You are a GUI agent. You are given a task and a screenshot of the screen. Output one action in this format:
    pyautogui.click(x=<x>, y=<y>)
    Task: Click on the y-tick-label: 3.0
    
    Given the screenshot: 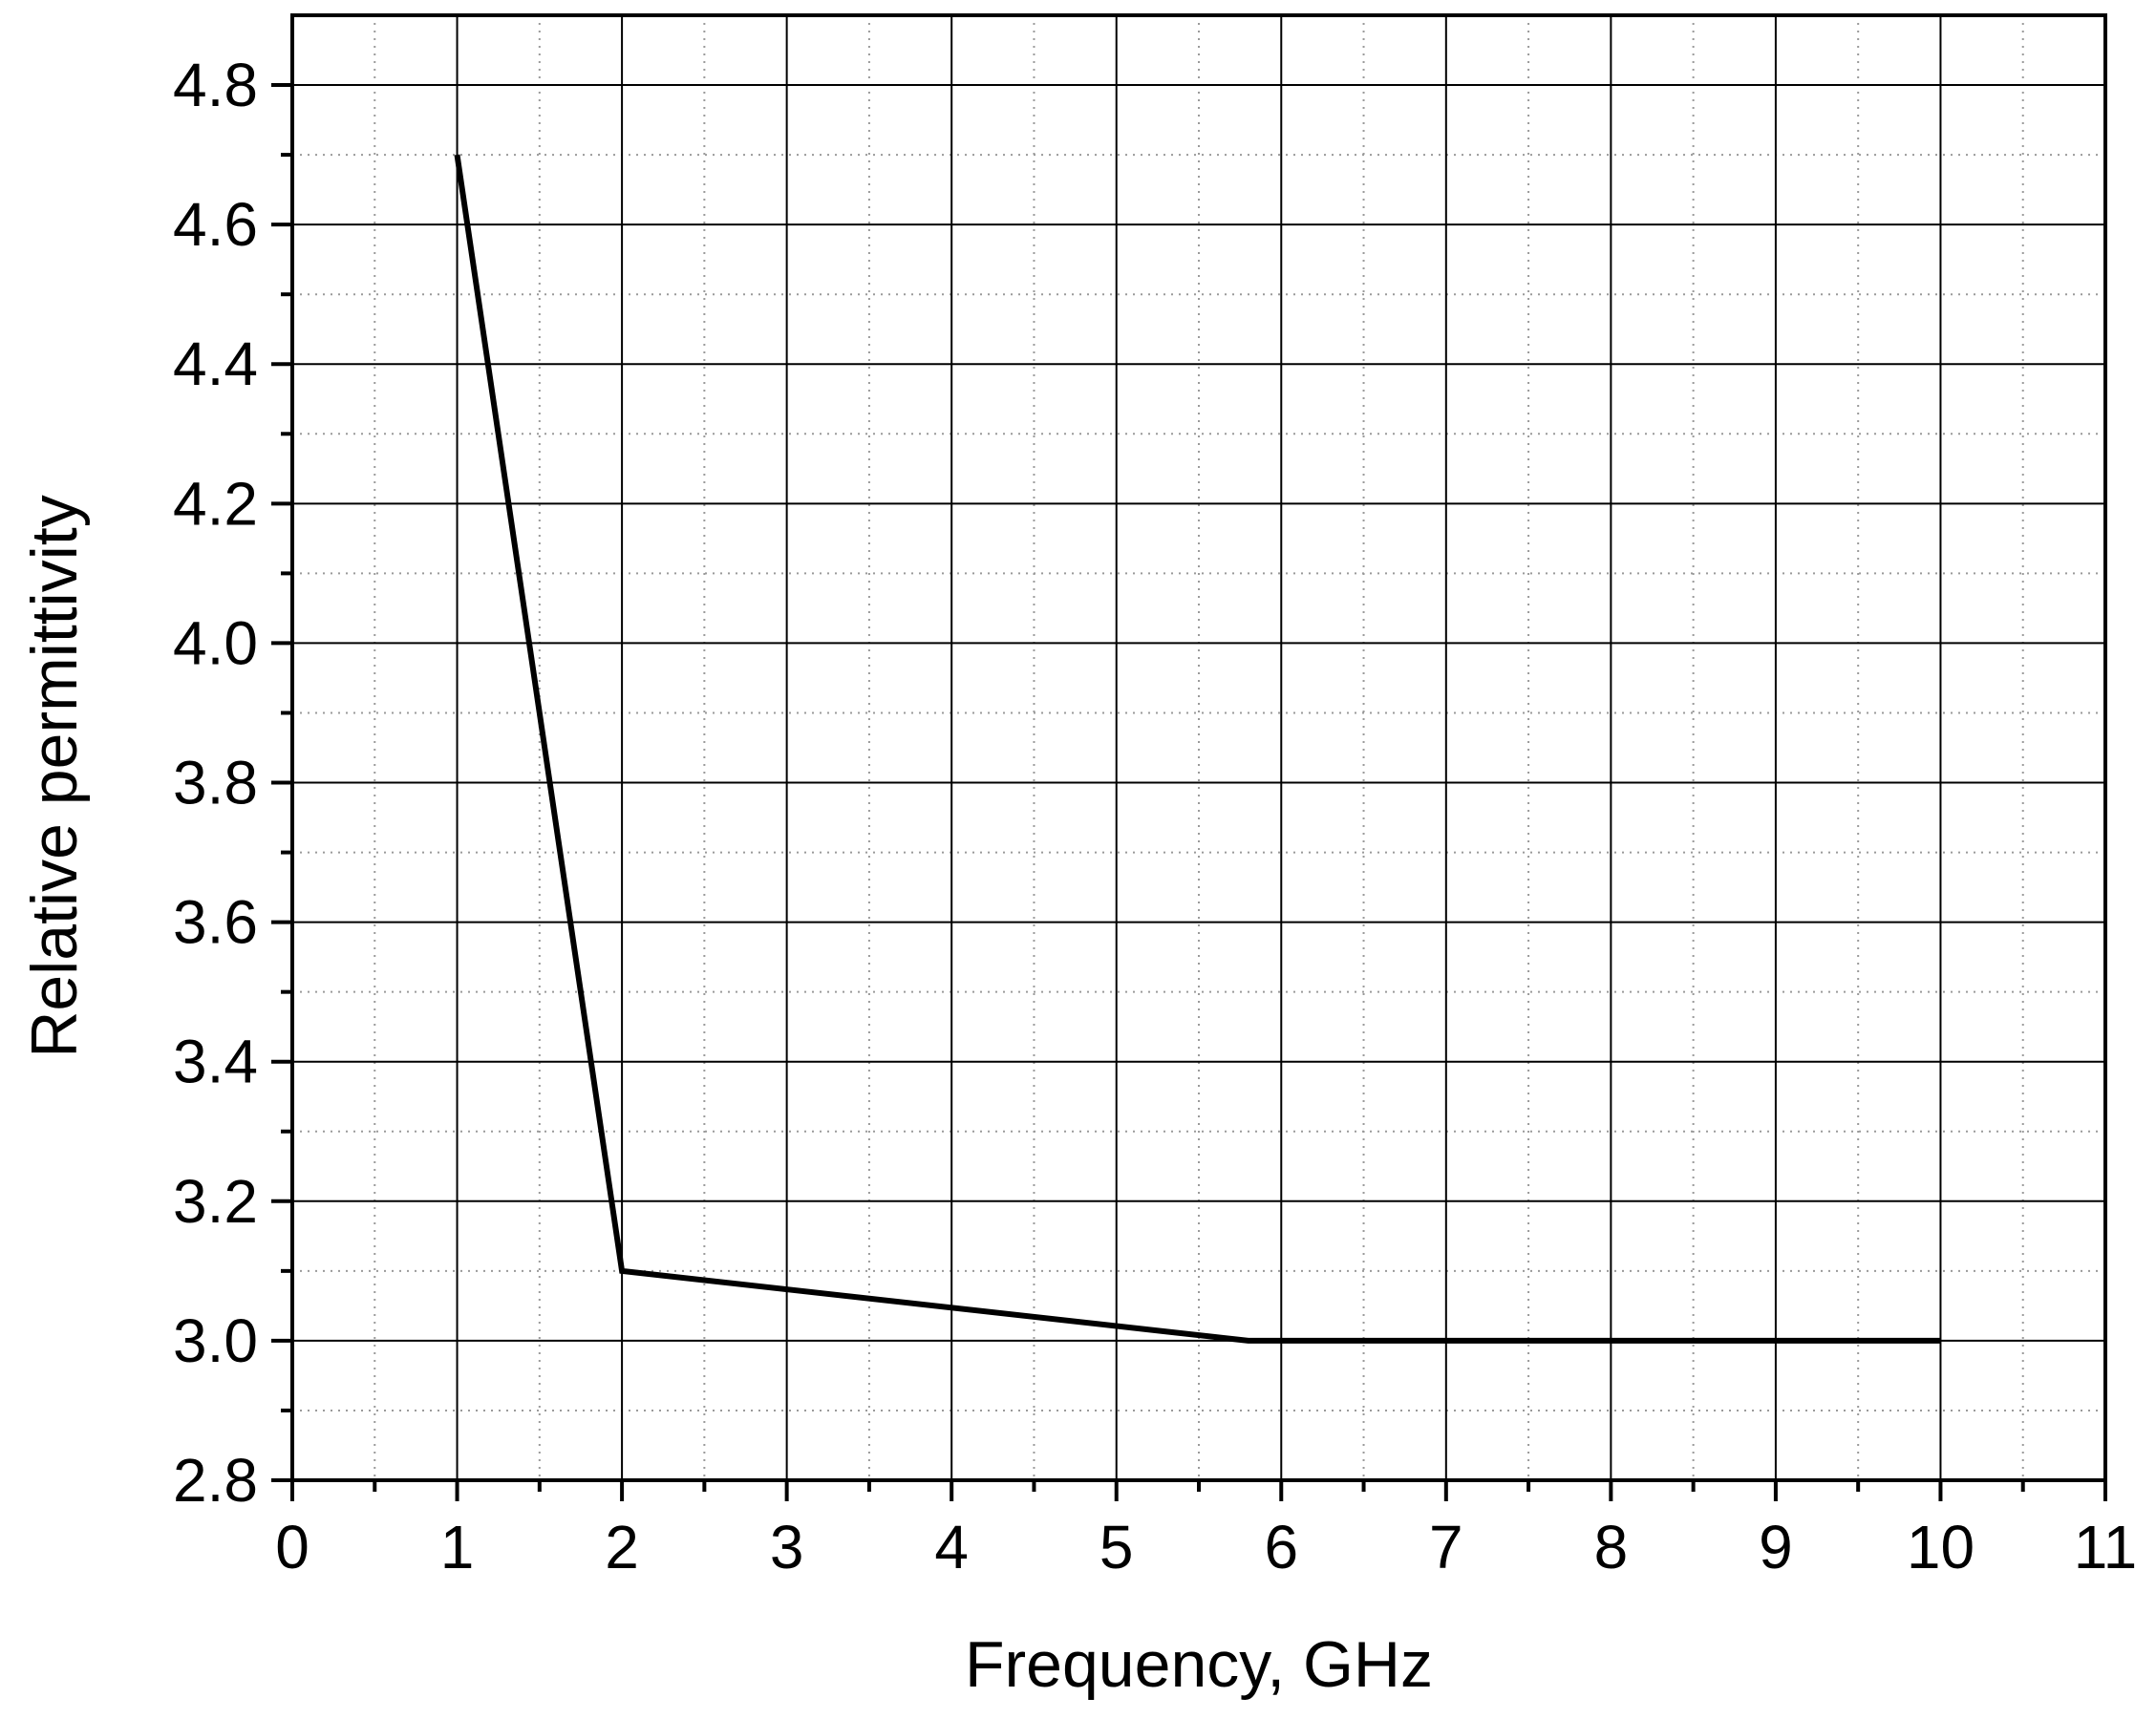 What is the action you would take?
    pyautogui.click(x=215, y=1340)
    